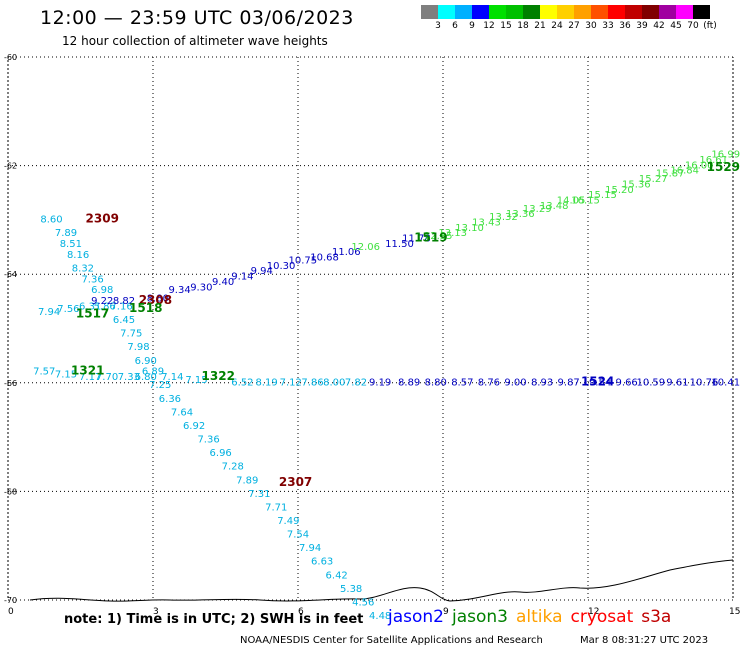 This screenshot has width=740, height=650. What do you see at coordinates (102, 219) in the screenshot?
I see `track-label: 2309` at bounding box center [102, 219].